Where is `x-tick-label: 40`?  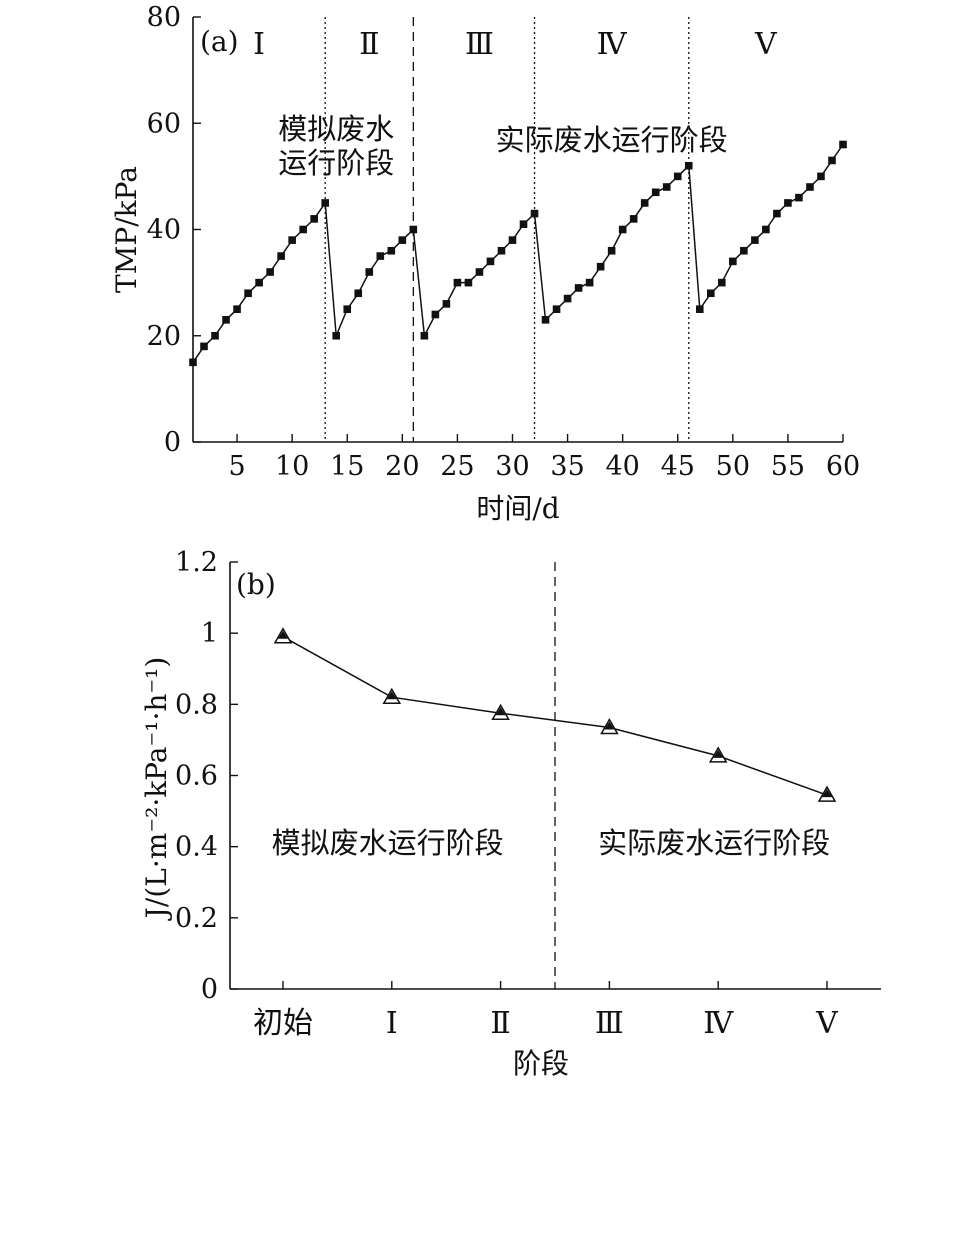
x-tick-label: 40 is located at coordinates (622, 466).